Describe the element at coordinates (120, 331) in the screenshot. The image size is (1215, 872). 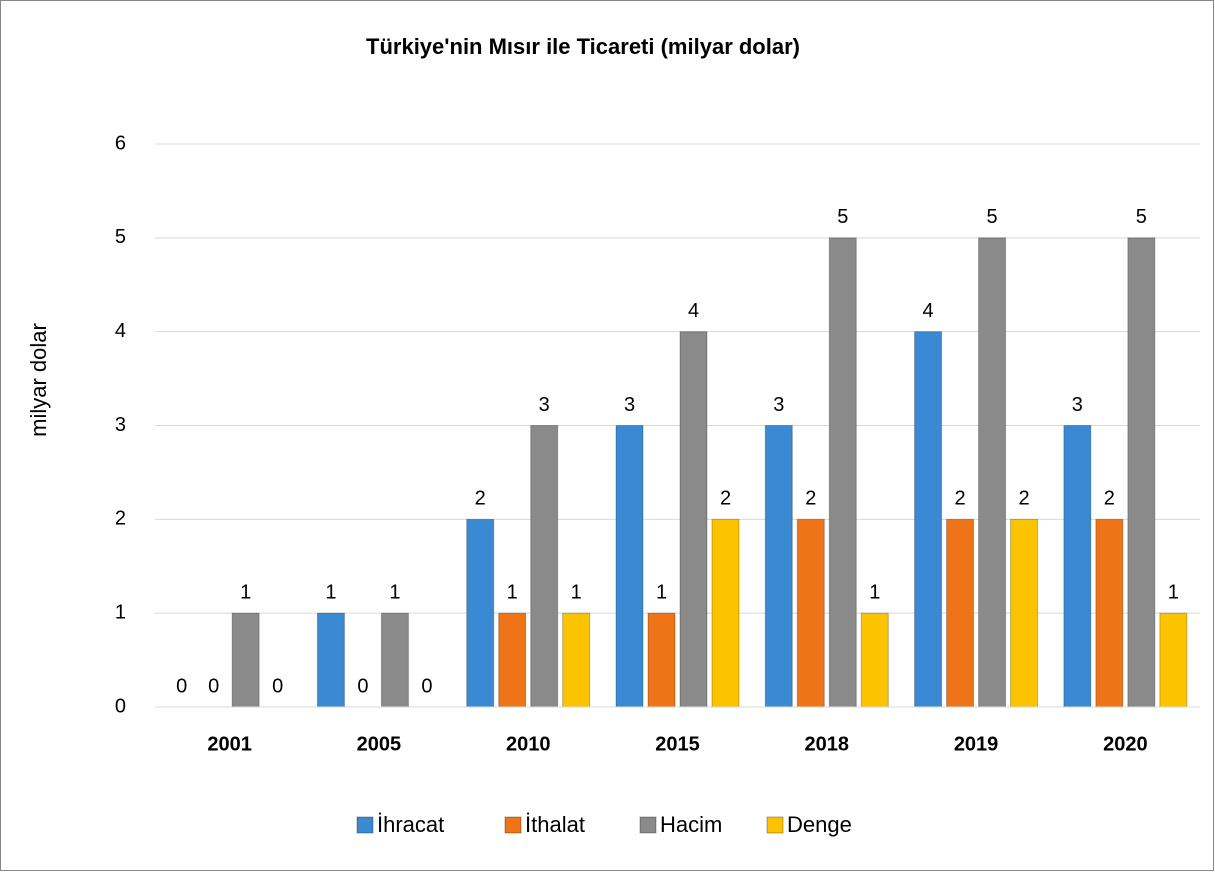
I see `y-tick-label: 4` at that location.